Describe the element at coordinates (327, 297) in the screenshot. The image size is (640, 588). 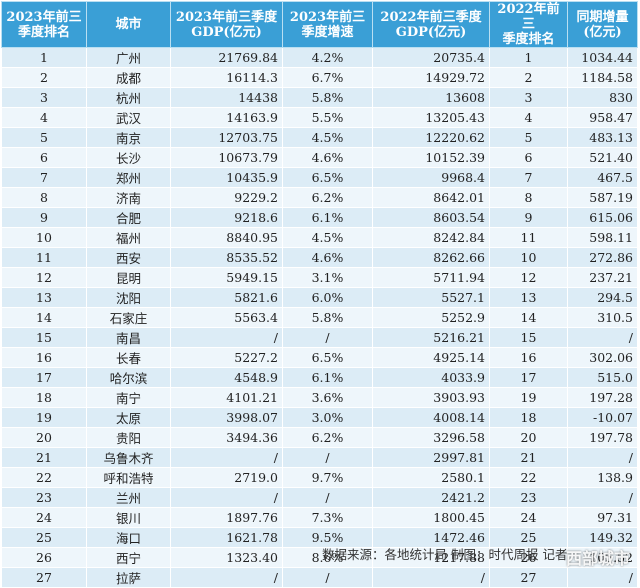
I see `cell-growth-2023: 6.0%` at that location.